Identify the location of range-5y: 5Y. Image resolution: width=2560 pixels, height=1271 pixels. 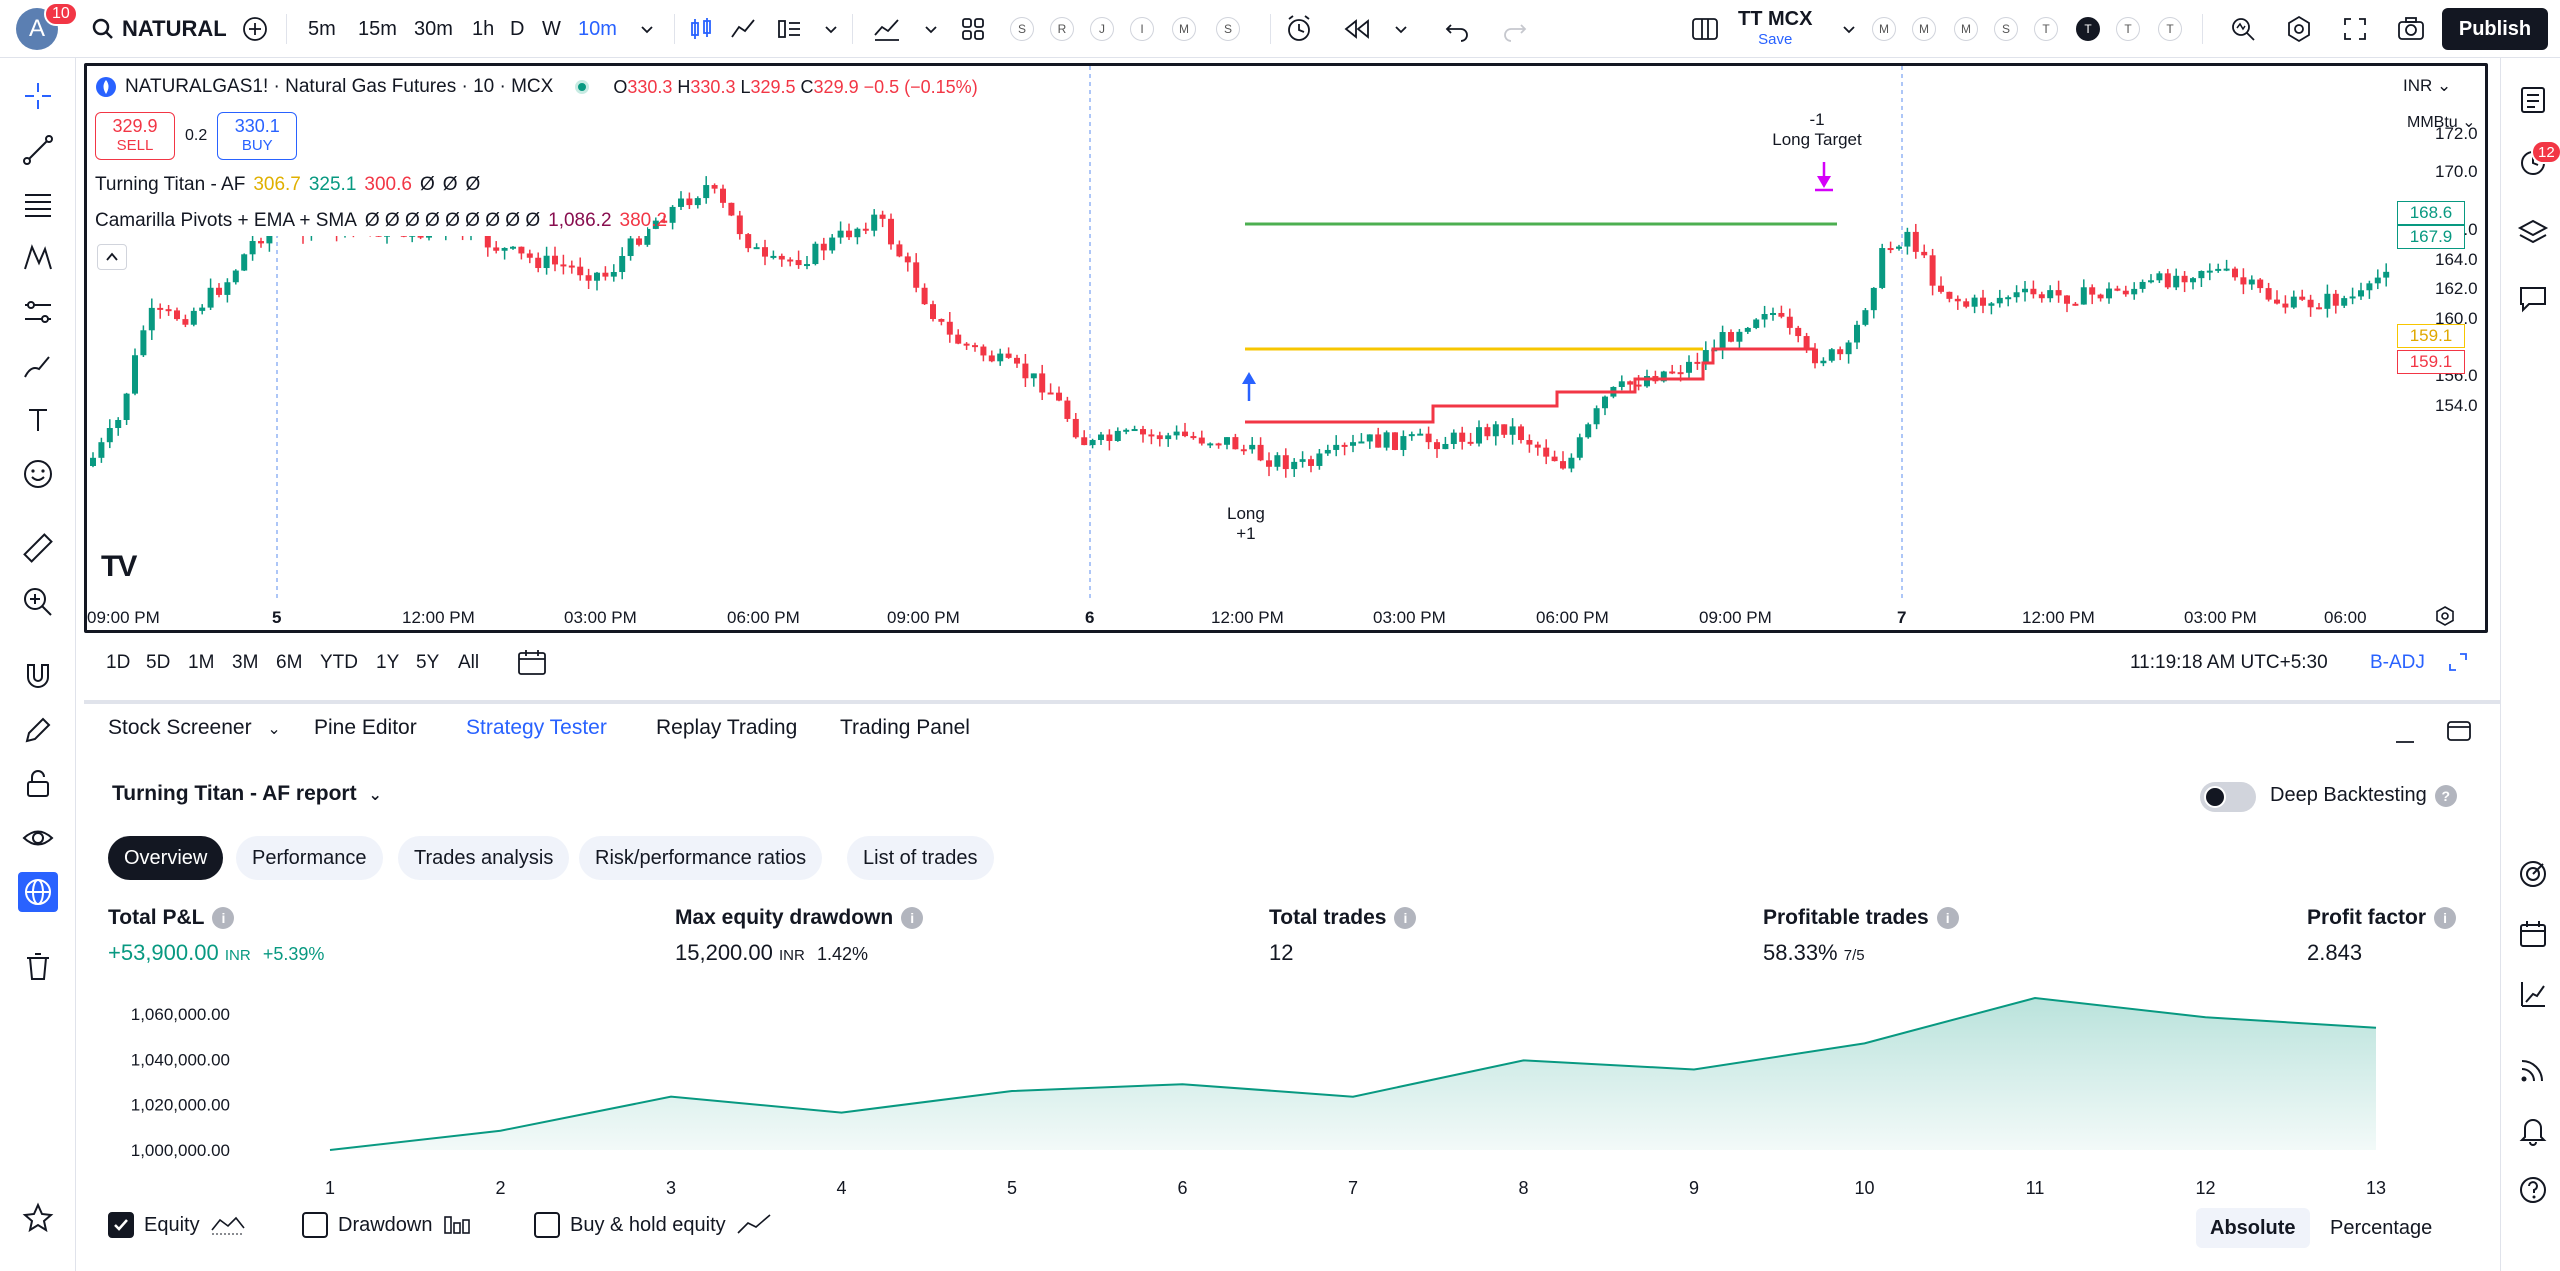
(428, 662).